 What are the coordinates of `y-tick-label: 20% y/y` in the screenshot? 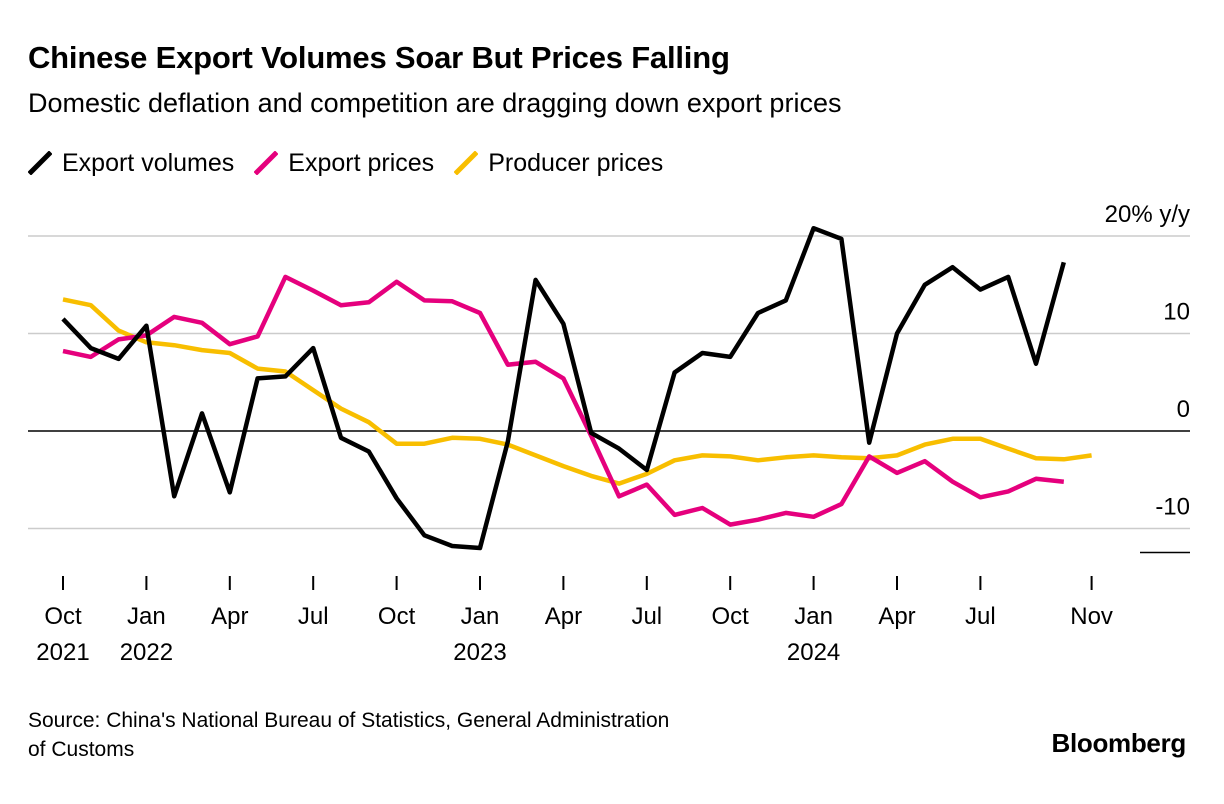 It's located at (1147, 214).